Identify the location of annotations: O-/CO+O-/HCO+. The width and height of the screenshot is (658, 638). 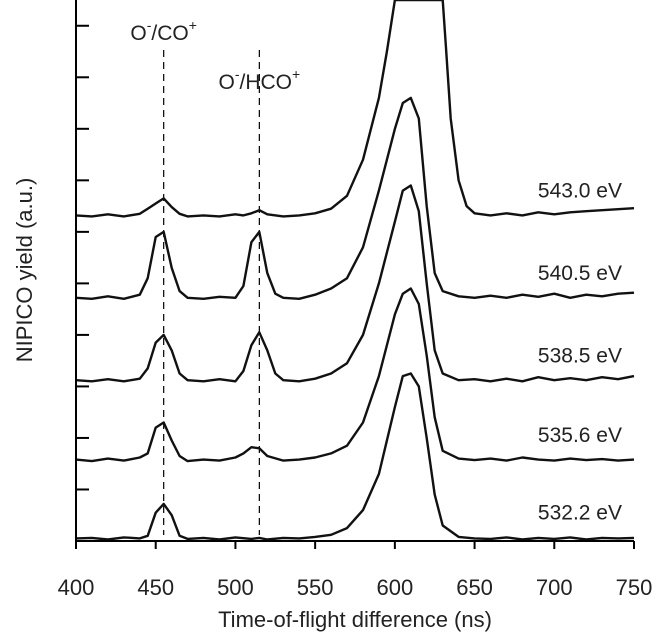
(215, 55).